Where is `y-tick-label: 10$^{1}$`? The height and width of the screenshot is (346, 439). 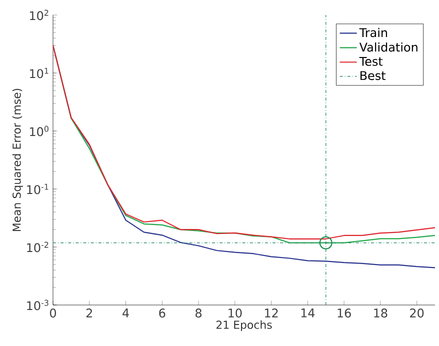
y-tick-label: 10$^{1}$ is located at coordinates (39, 73).